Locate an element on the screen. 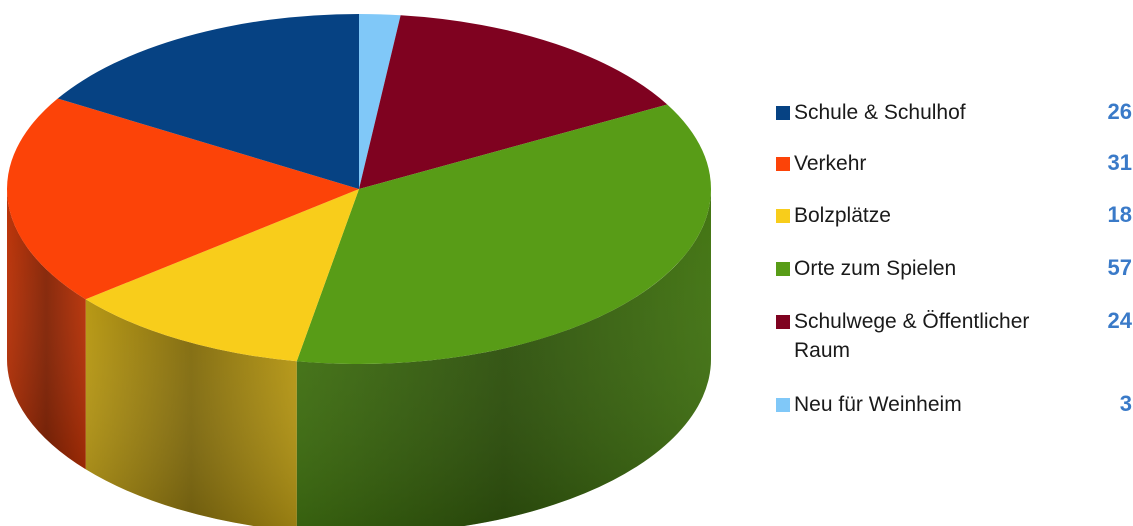 The image size is (1133, 526). legend-value-neu-fuer-weinheim: 3 is located at coordinates (1125, 403).